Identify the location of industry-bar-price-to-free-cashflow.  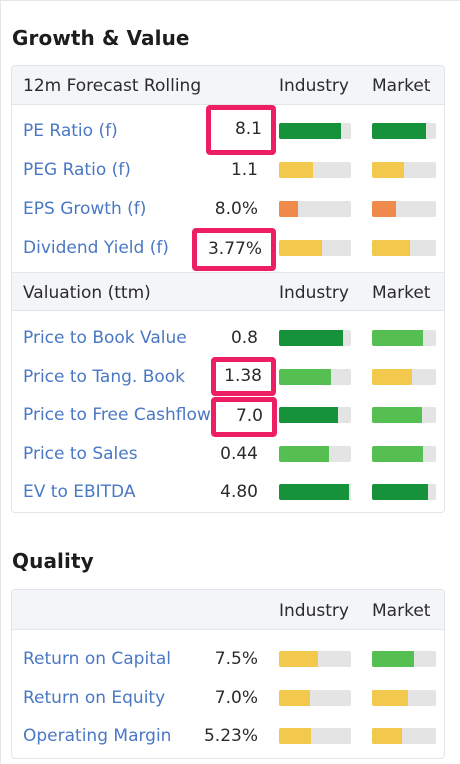
(315, 415).